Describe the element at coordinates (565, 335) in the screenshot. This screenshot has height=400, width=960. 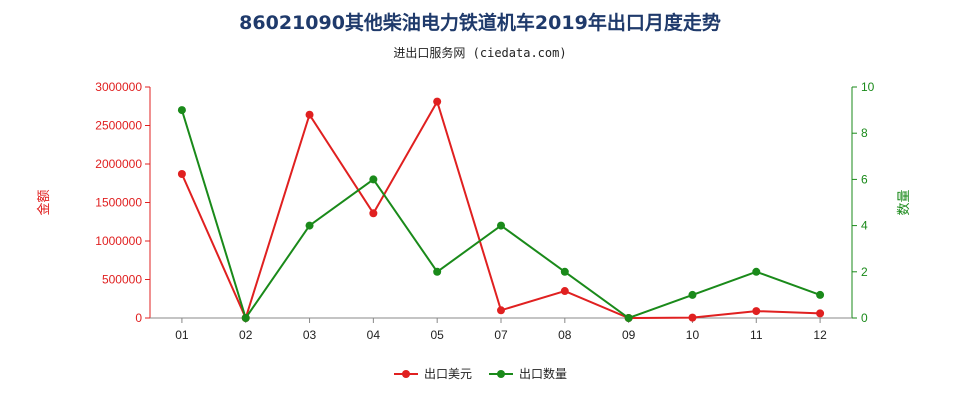
I see `x-tick-label: 08` at that location.